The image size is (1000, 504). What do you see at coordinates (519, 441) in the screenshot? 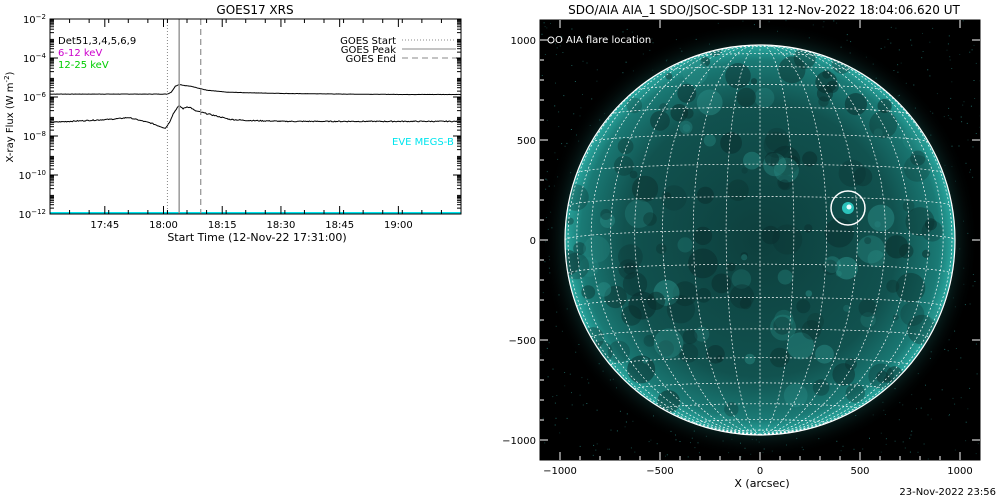
I see `aia-y-tick-label: −1000` at bounding box center [519, 441].